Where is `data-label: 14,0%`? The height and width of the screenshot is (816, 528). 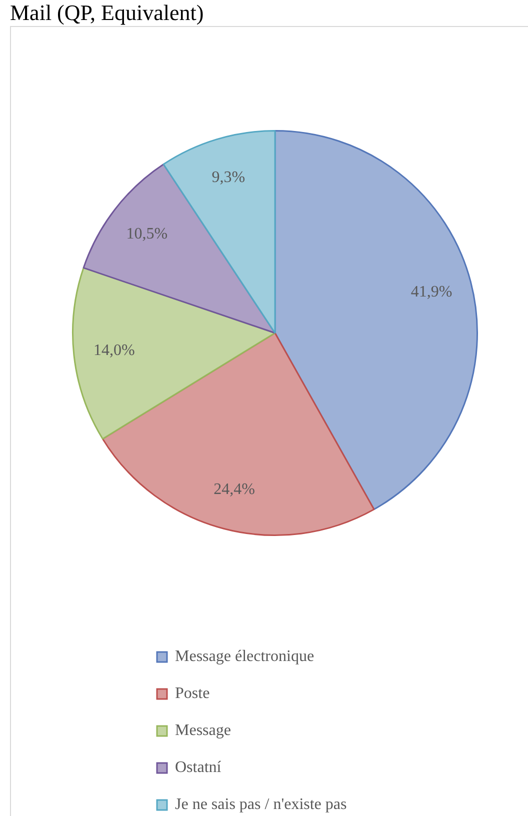
data-label: 14,0% is located at coordinates (114, 351).